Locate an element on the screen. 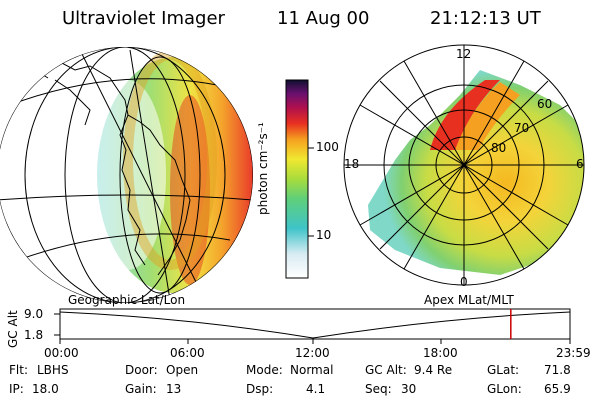 The image size is (600, 400). mlt-label-18: 18 is located at coordinates (352, 164).